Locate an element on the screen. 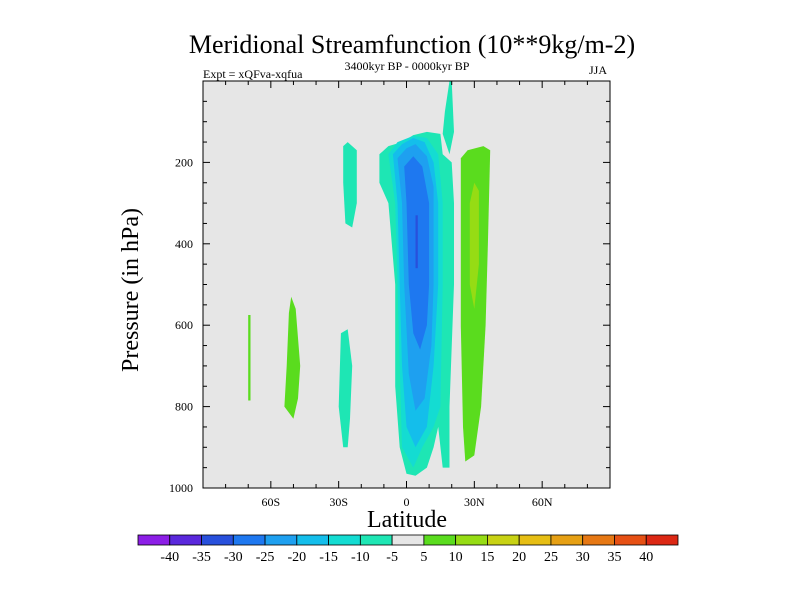 This screenshot has height=600, width=800. colorbar-level-label: -10 is located at coordinates (360, 557).